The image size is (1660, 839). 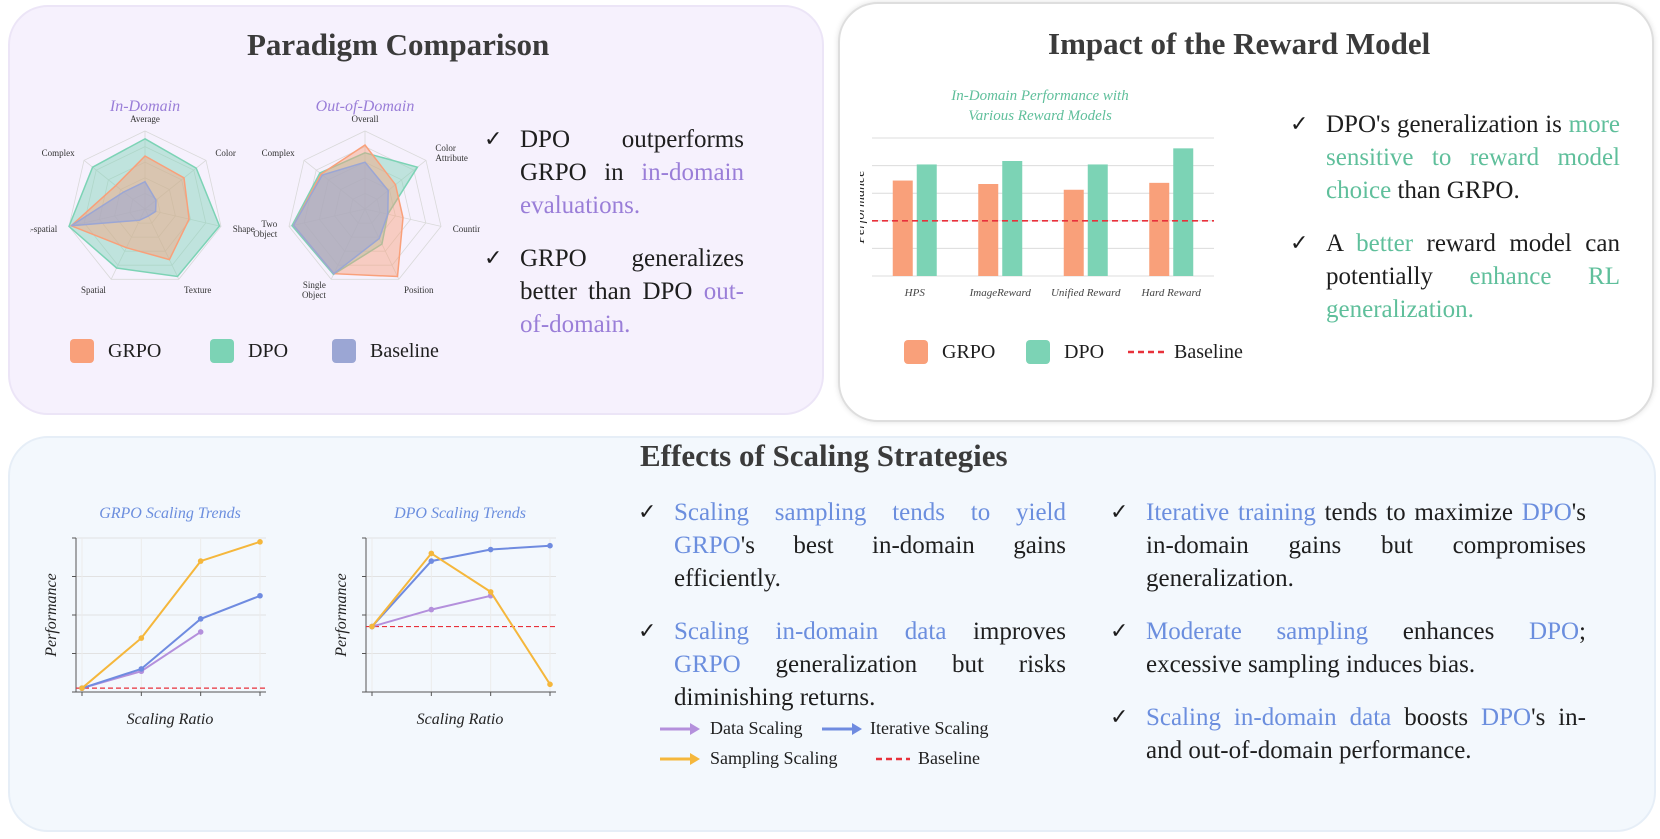 What do you see at coordinates (915, 293) in the screenshot?
I see `bar-category-label: HPS` at bounding box center [915, 293].